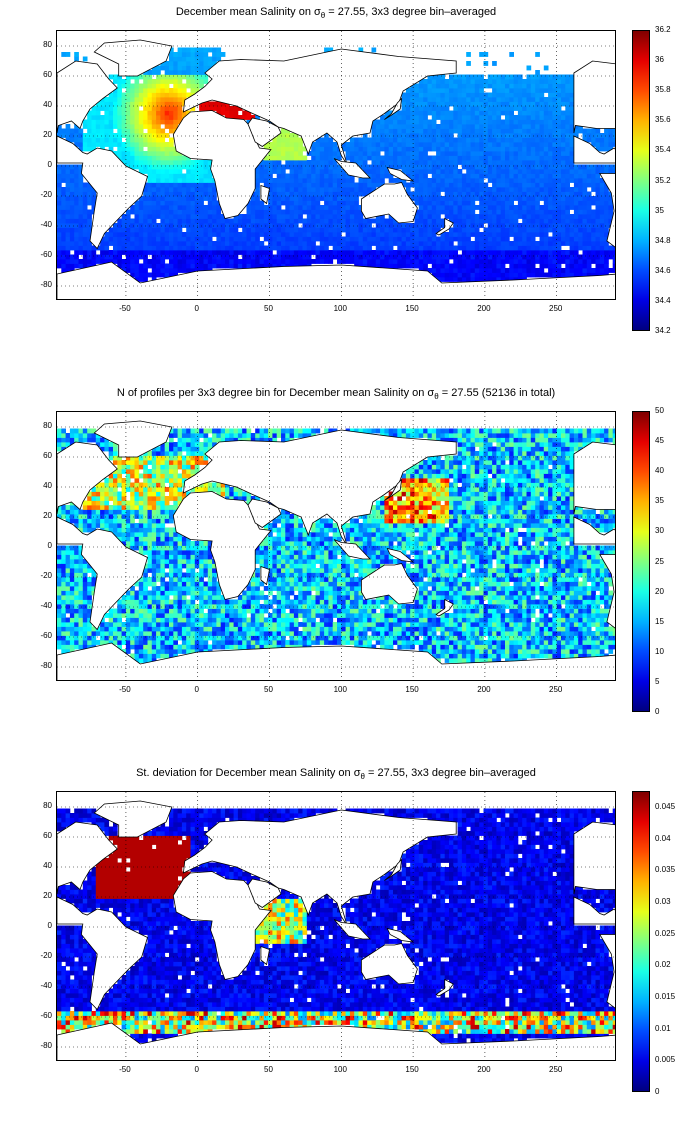 This screenshot has width=696, height=1140. I want to click on colorbar-tick-label: 20, so click(659, 591).